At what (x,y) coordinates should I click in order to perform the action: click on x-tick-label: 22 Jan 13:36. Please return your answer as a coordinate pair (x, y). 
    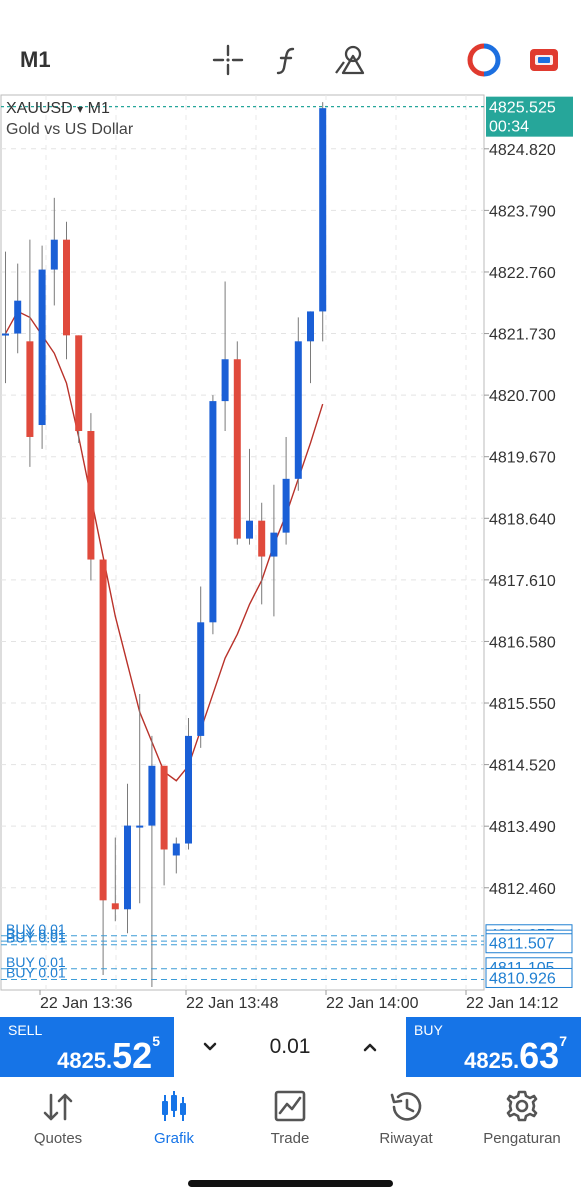
    Looking at the image, I should click on (86, 1003).